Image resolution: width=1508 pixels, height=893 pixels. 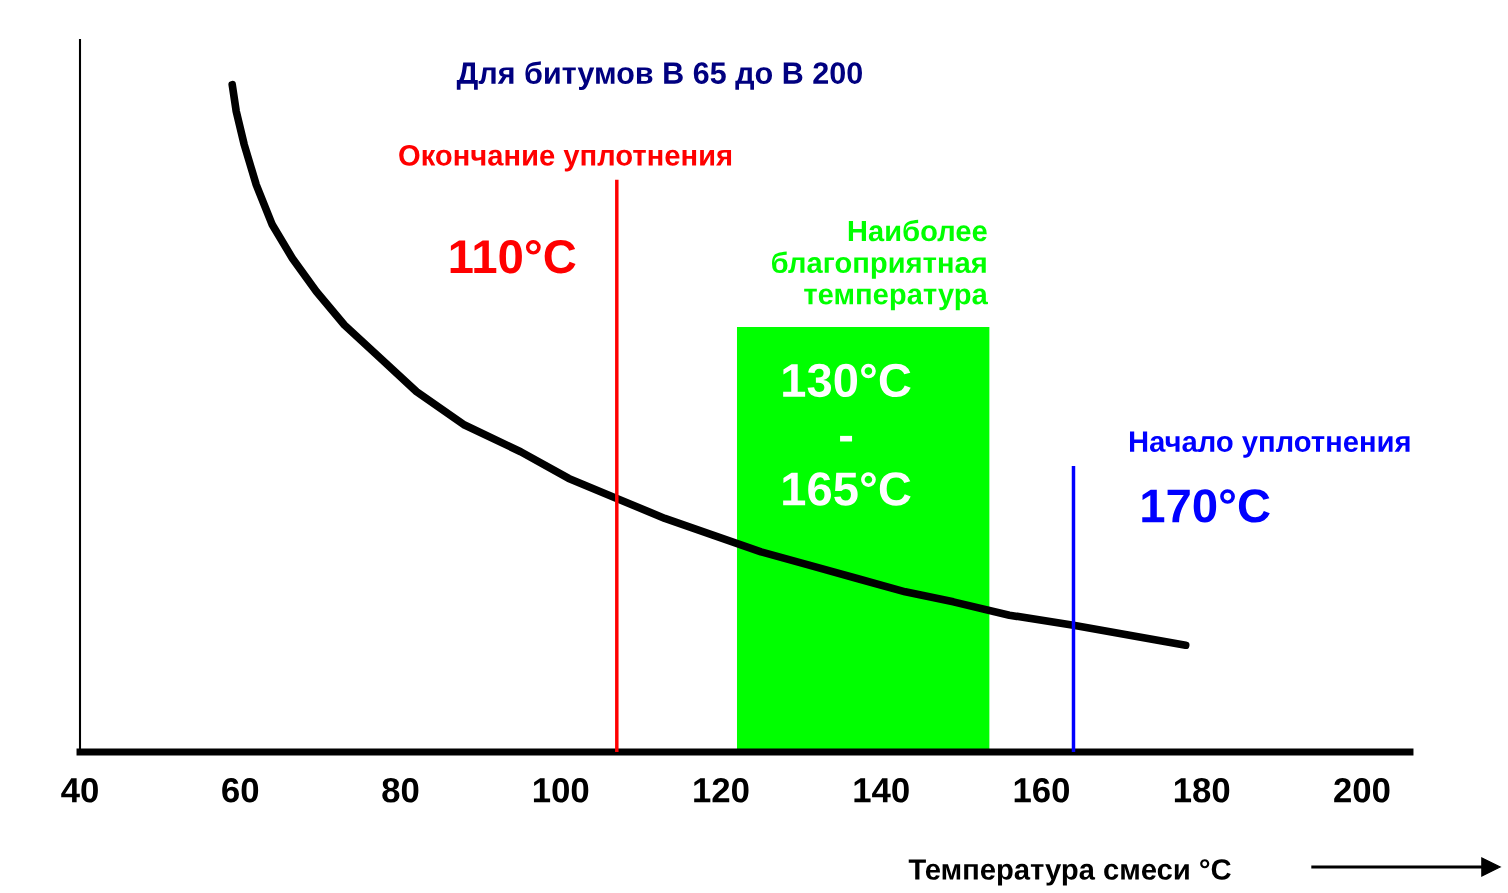 What do you see at coordinates (1041, 790) in the screenshot?
I see `x-tick-label: 160` at bounding box center [1041, 790].